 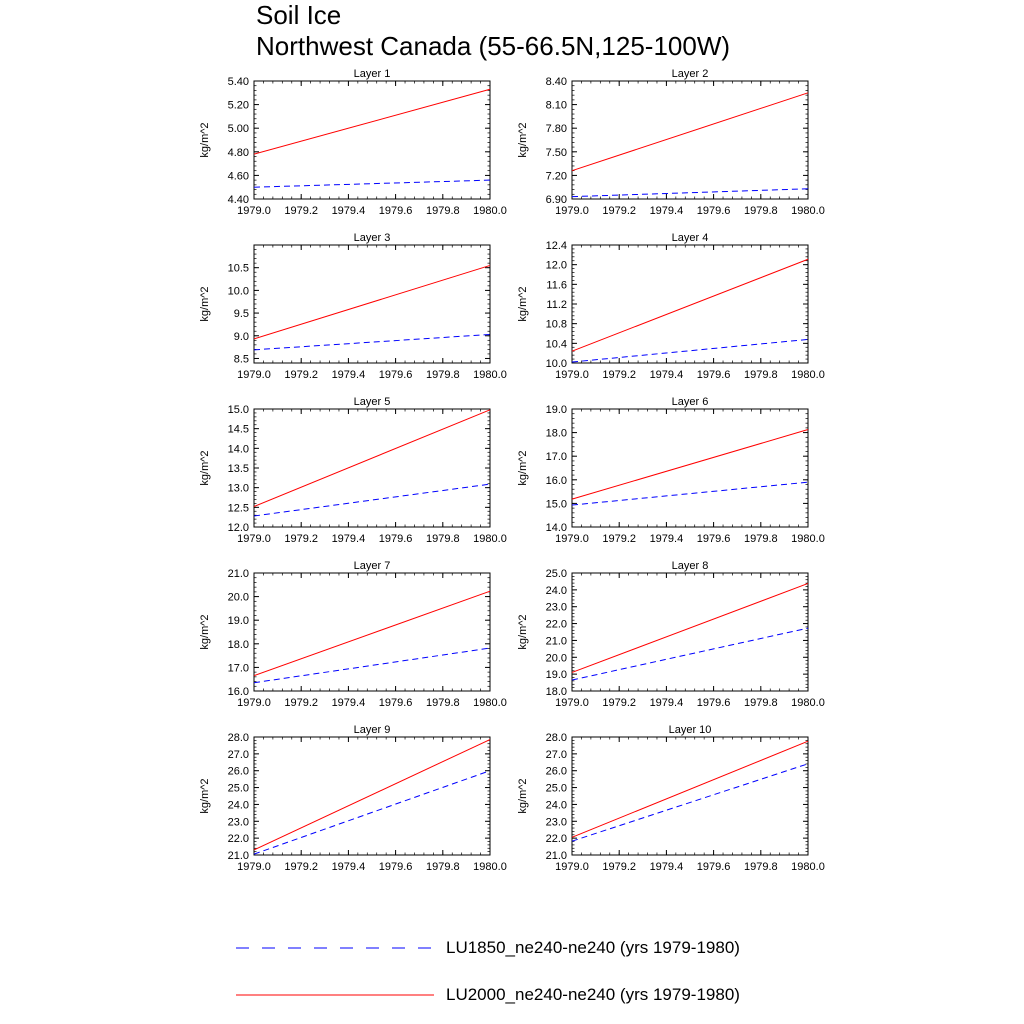 I want to click on y-tick-label-layer-6: 16.0, so click(x=556, y=481).